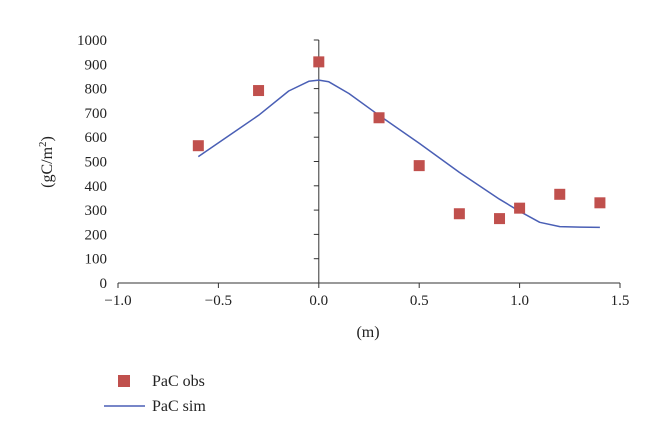 This screenshot has height=445, width=660. Describe the element at coordinates (179, 406) in the screenshot. I see `legend-label-sim: PaC sim` at that location.